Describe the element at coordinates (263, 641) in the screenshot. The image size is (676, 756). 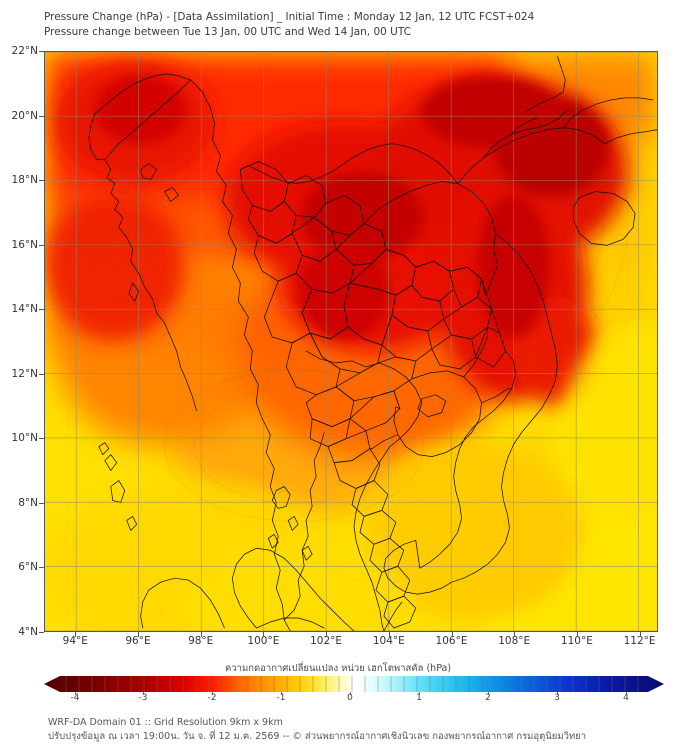
I see `x-tick-100E: 100°E` at that location.